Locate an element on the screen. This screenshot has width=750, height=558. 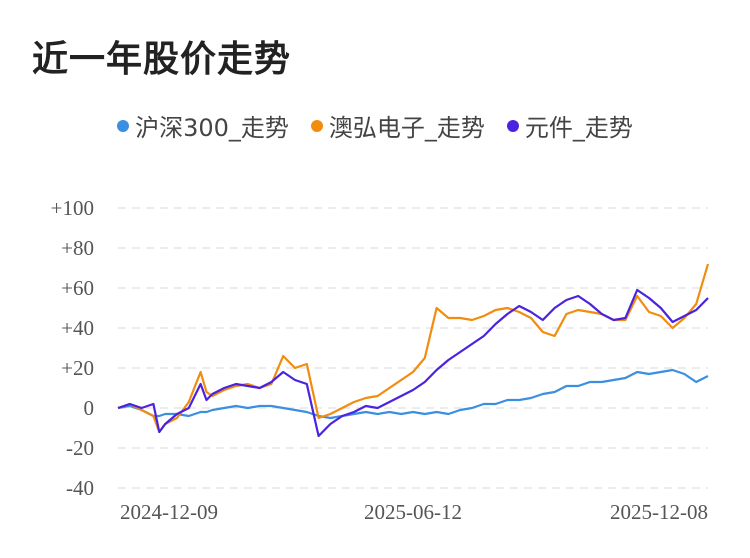
y-tick-label: +60 is located at coordinates (77, 288).